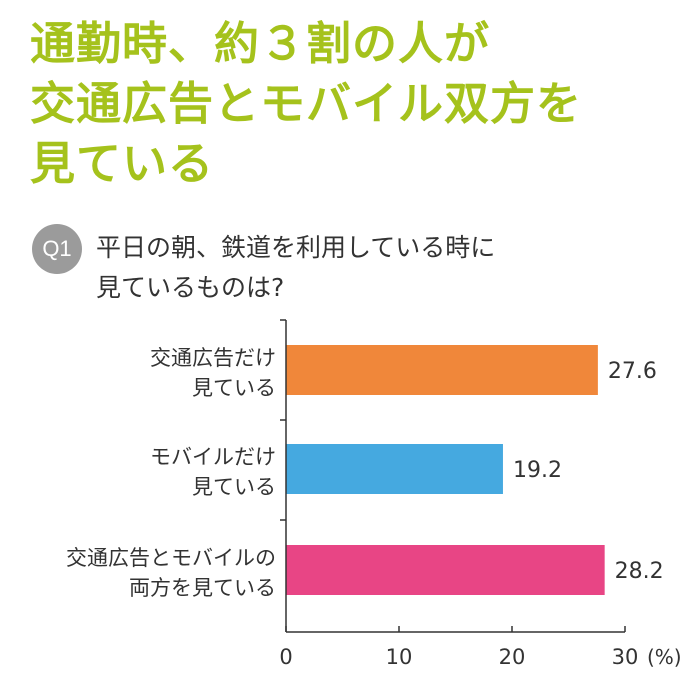 The width and height of the screenshot is (690, 688). I want to click on x-unit-label: (%), so click(664, 657).